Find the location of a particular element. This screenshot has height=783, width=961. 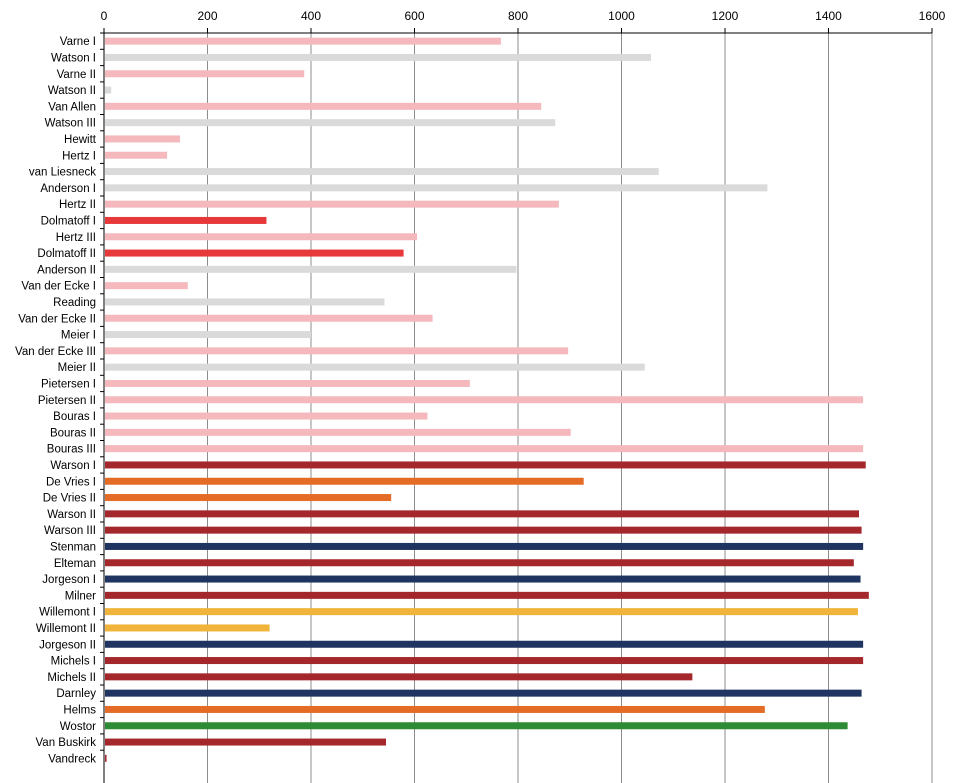

x-tick-label: 1000 is located at coordinates (621, 16).